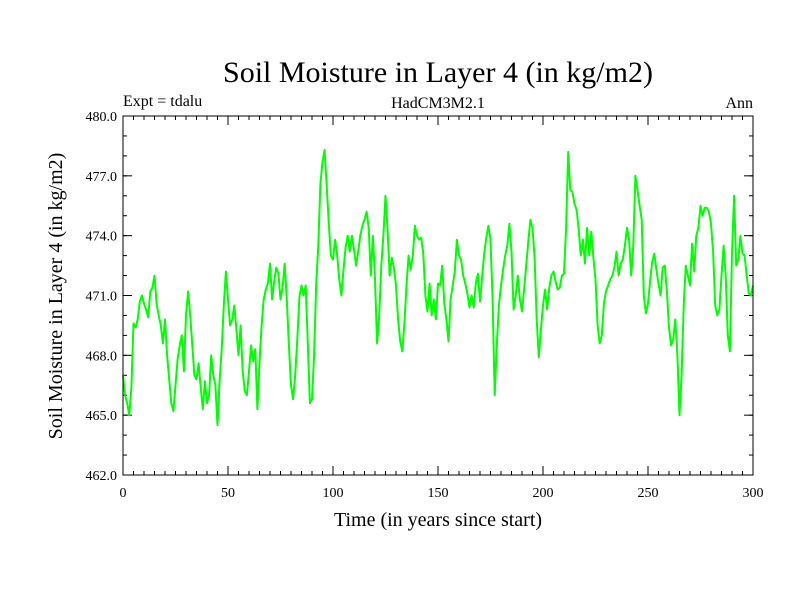 This screenshot has width=800, height=600. What do you see at coordinates (438, 103) in the screenshot?
I see `subtitle-model: HadCM3M2.1` at bounding box center [438, 103].